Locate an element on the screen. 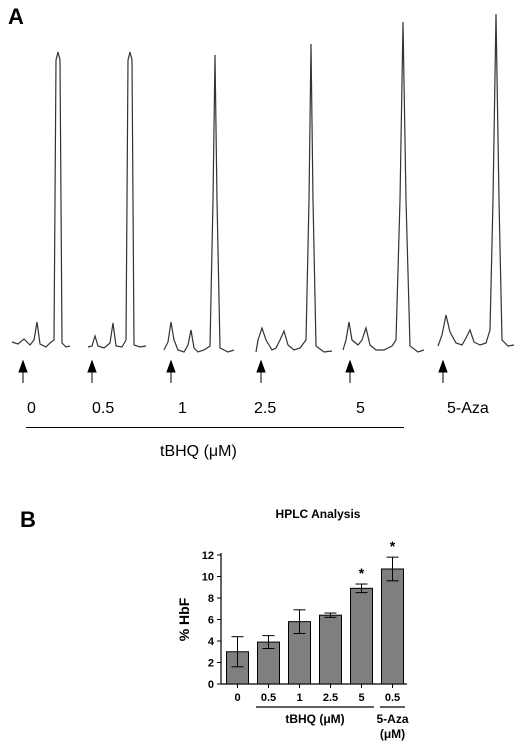 Image resolution: width=520 pixels, height=745 pixels. trace-label-1: 1 is located at coordinates (182, 408).